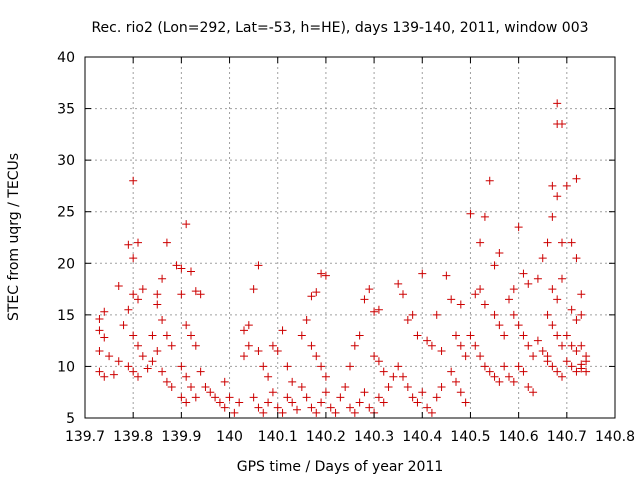  What do you see at coordinates (66, 58) in the screenshot?
I see `y-tick-label: 40` at bounding box center [66, 58].